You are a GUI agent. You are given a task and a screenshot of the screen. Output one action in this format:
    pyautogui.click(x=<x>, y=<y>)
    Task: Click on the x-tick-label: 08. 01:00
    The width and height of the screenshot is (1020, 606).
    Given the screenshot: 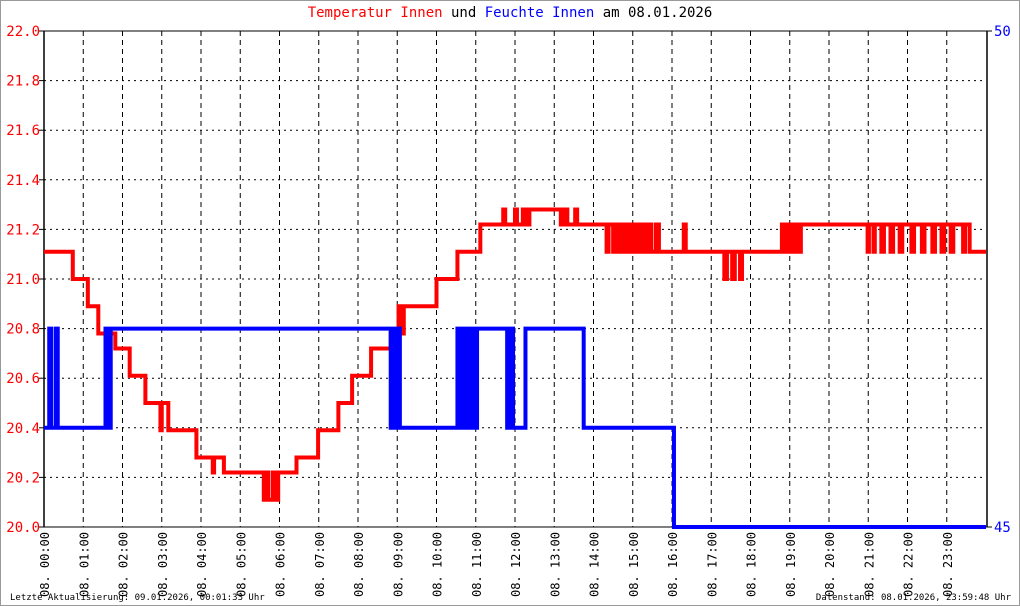 What is the action you would take?
    pyautogui.click(x=84, y=564)
    